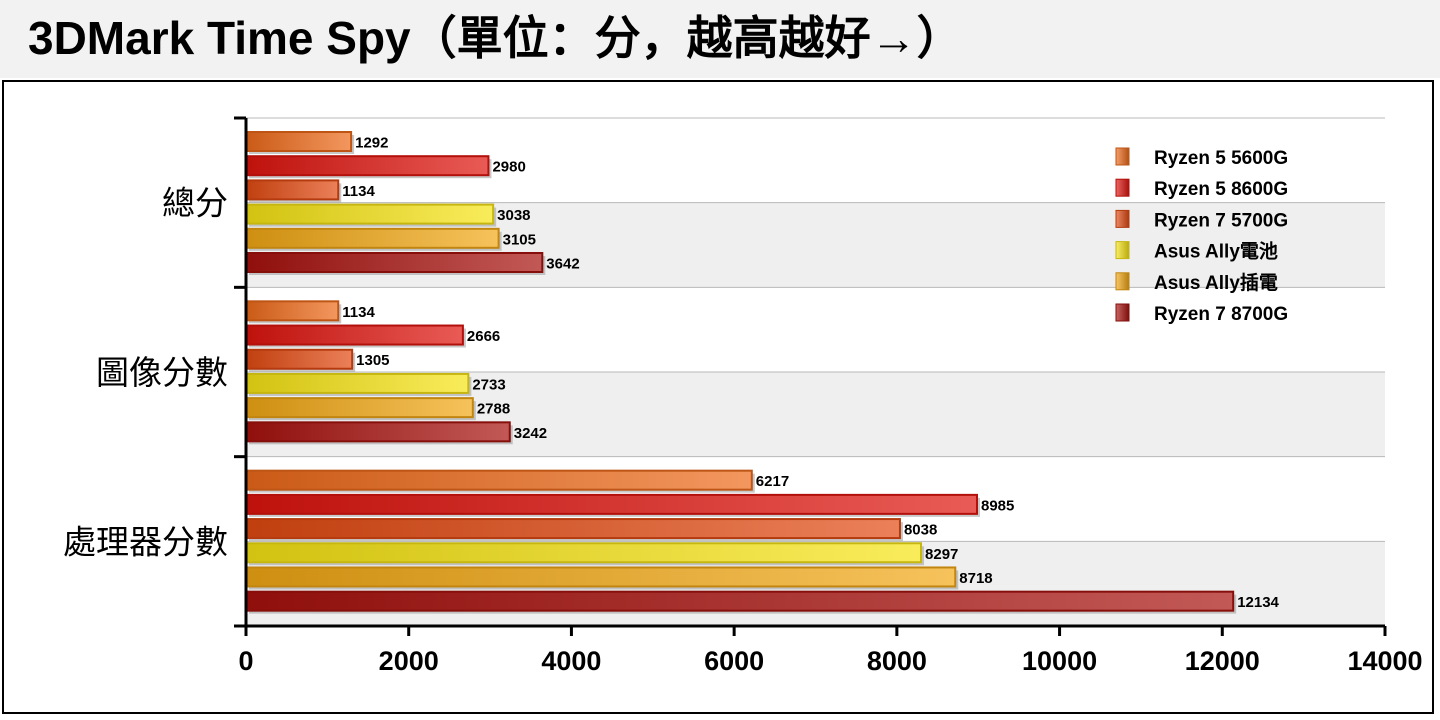 The height and width of the screenshot is (720, 1440). I want to click on data-label: 2733, so click(488, 384).